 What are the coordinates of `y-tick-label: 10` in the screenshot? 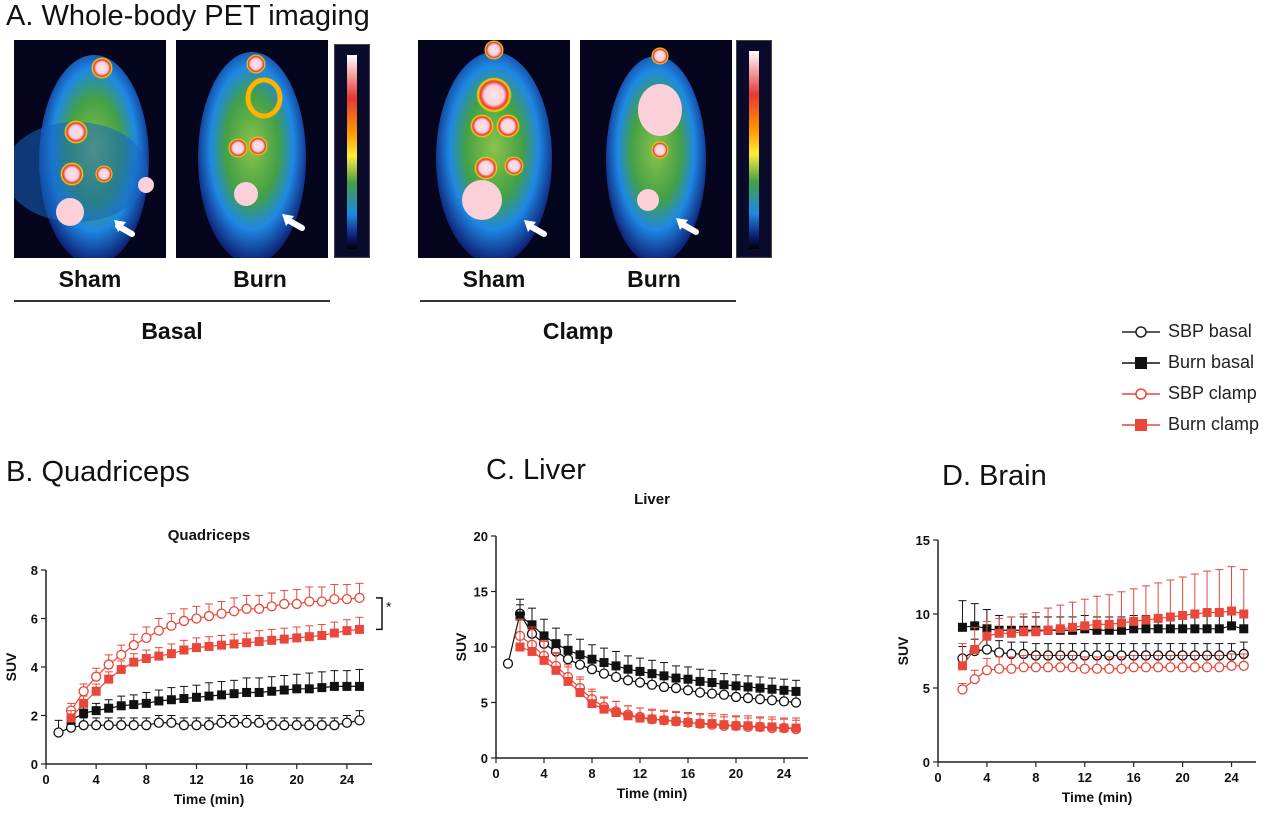 It's located at (923, 614).